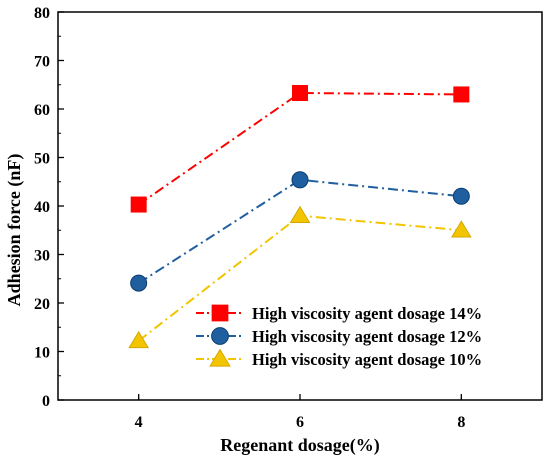  Describe the element at coordinates (42, 207) in the screenshot. I see `y-tick-label: 40` at that location.